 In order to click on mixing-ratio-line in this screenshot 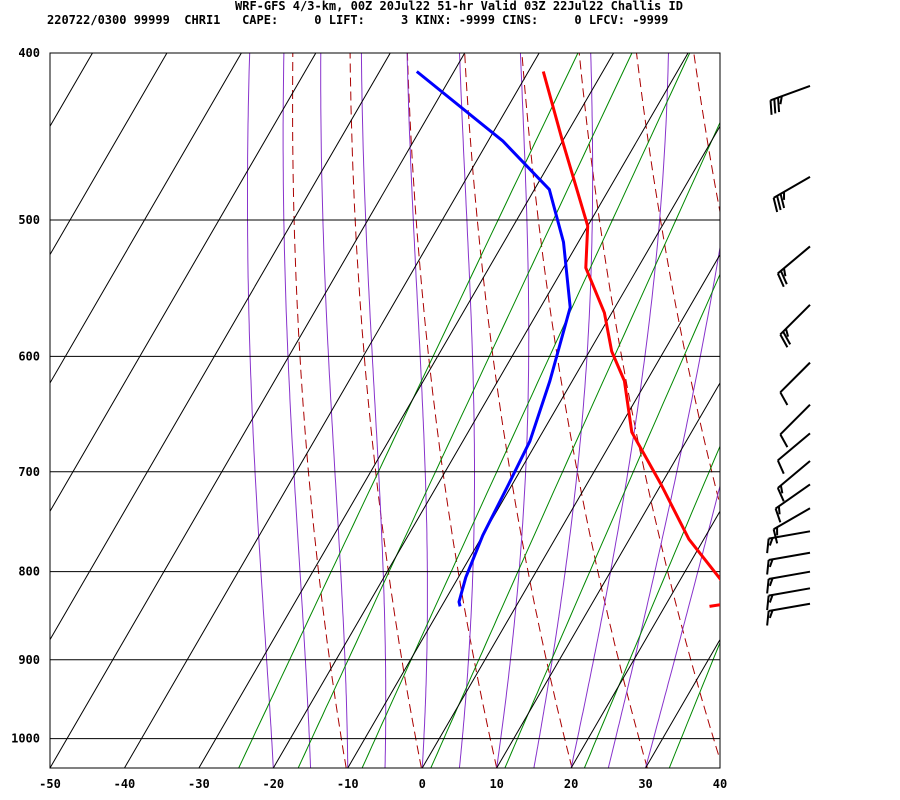, I will do `click(612, 520)`.